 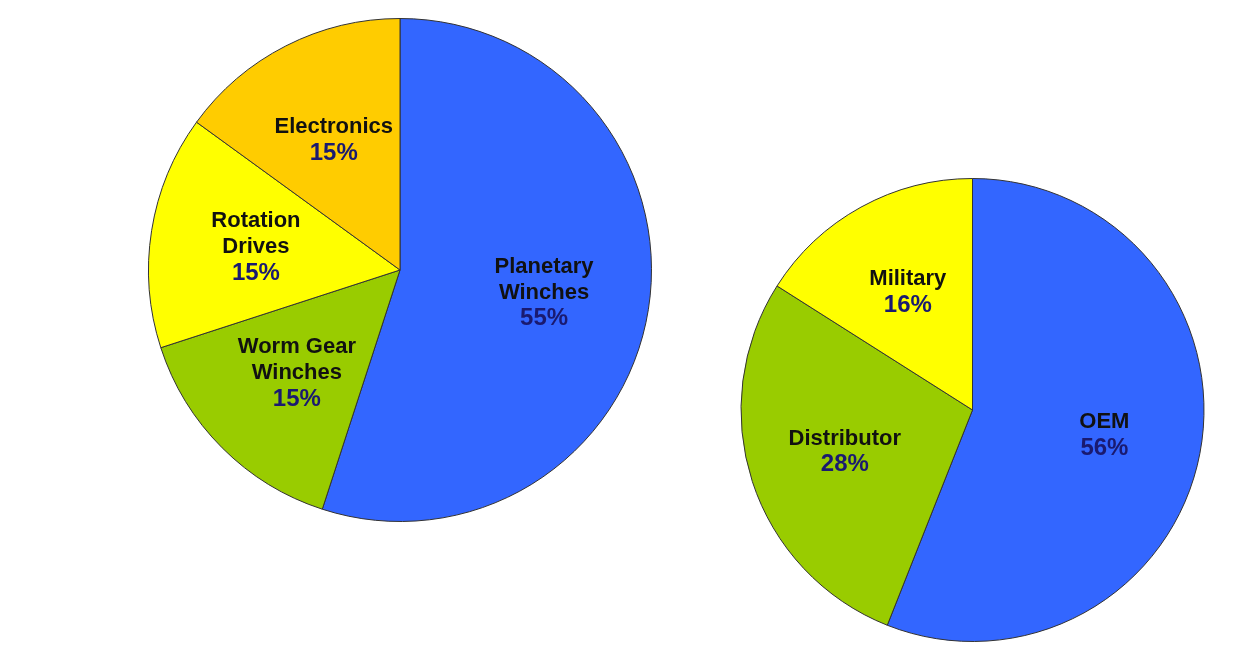 I want to click on data-label: 28%, so click(x=844, y=463).